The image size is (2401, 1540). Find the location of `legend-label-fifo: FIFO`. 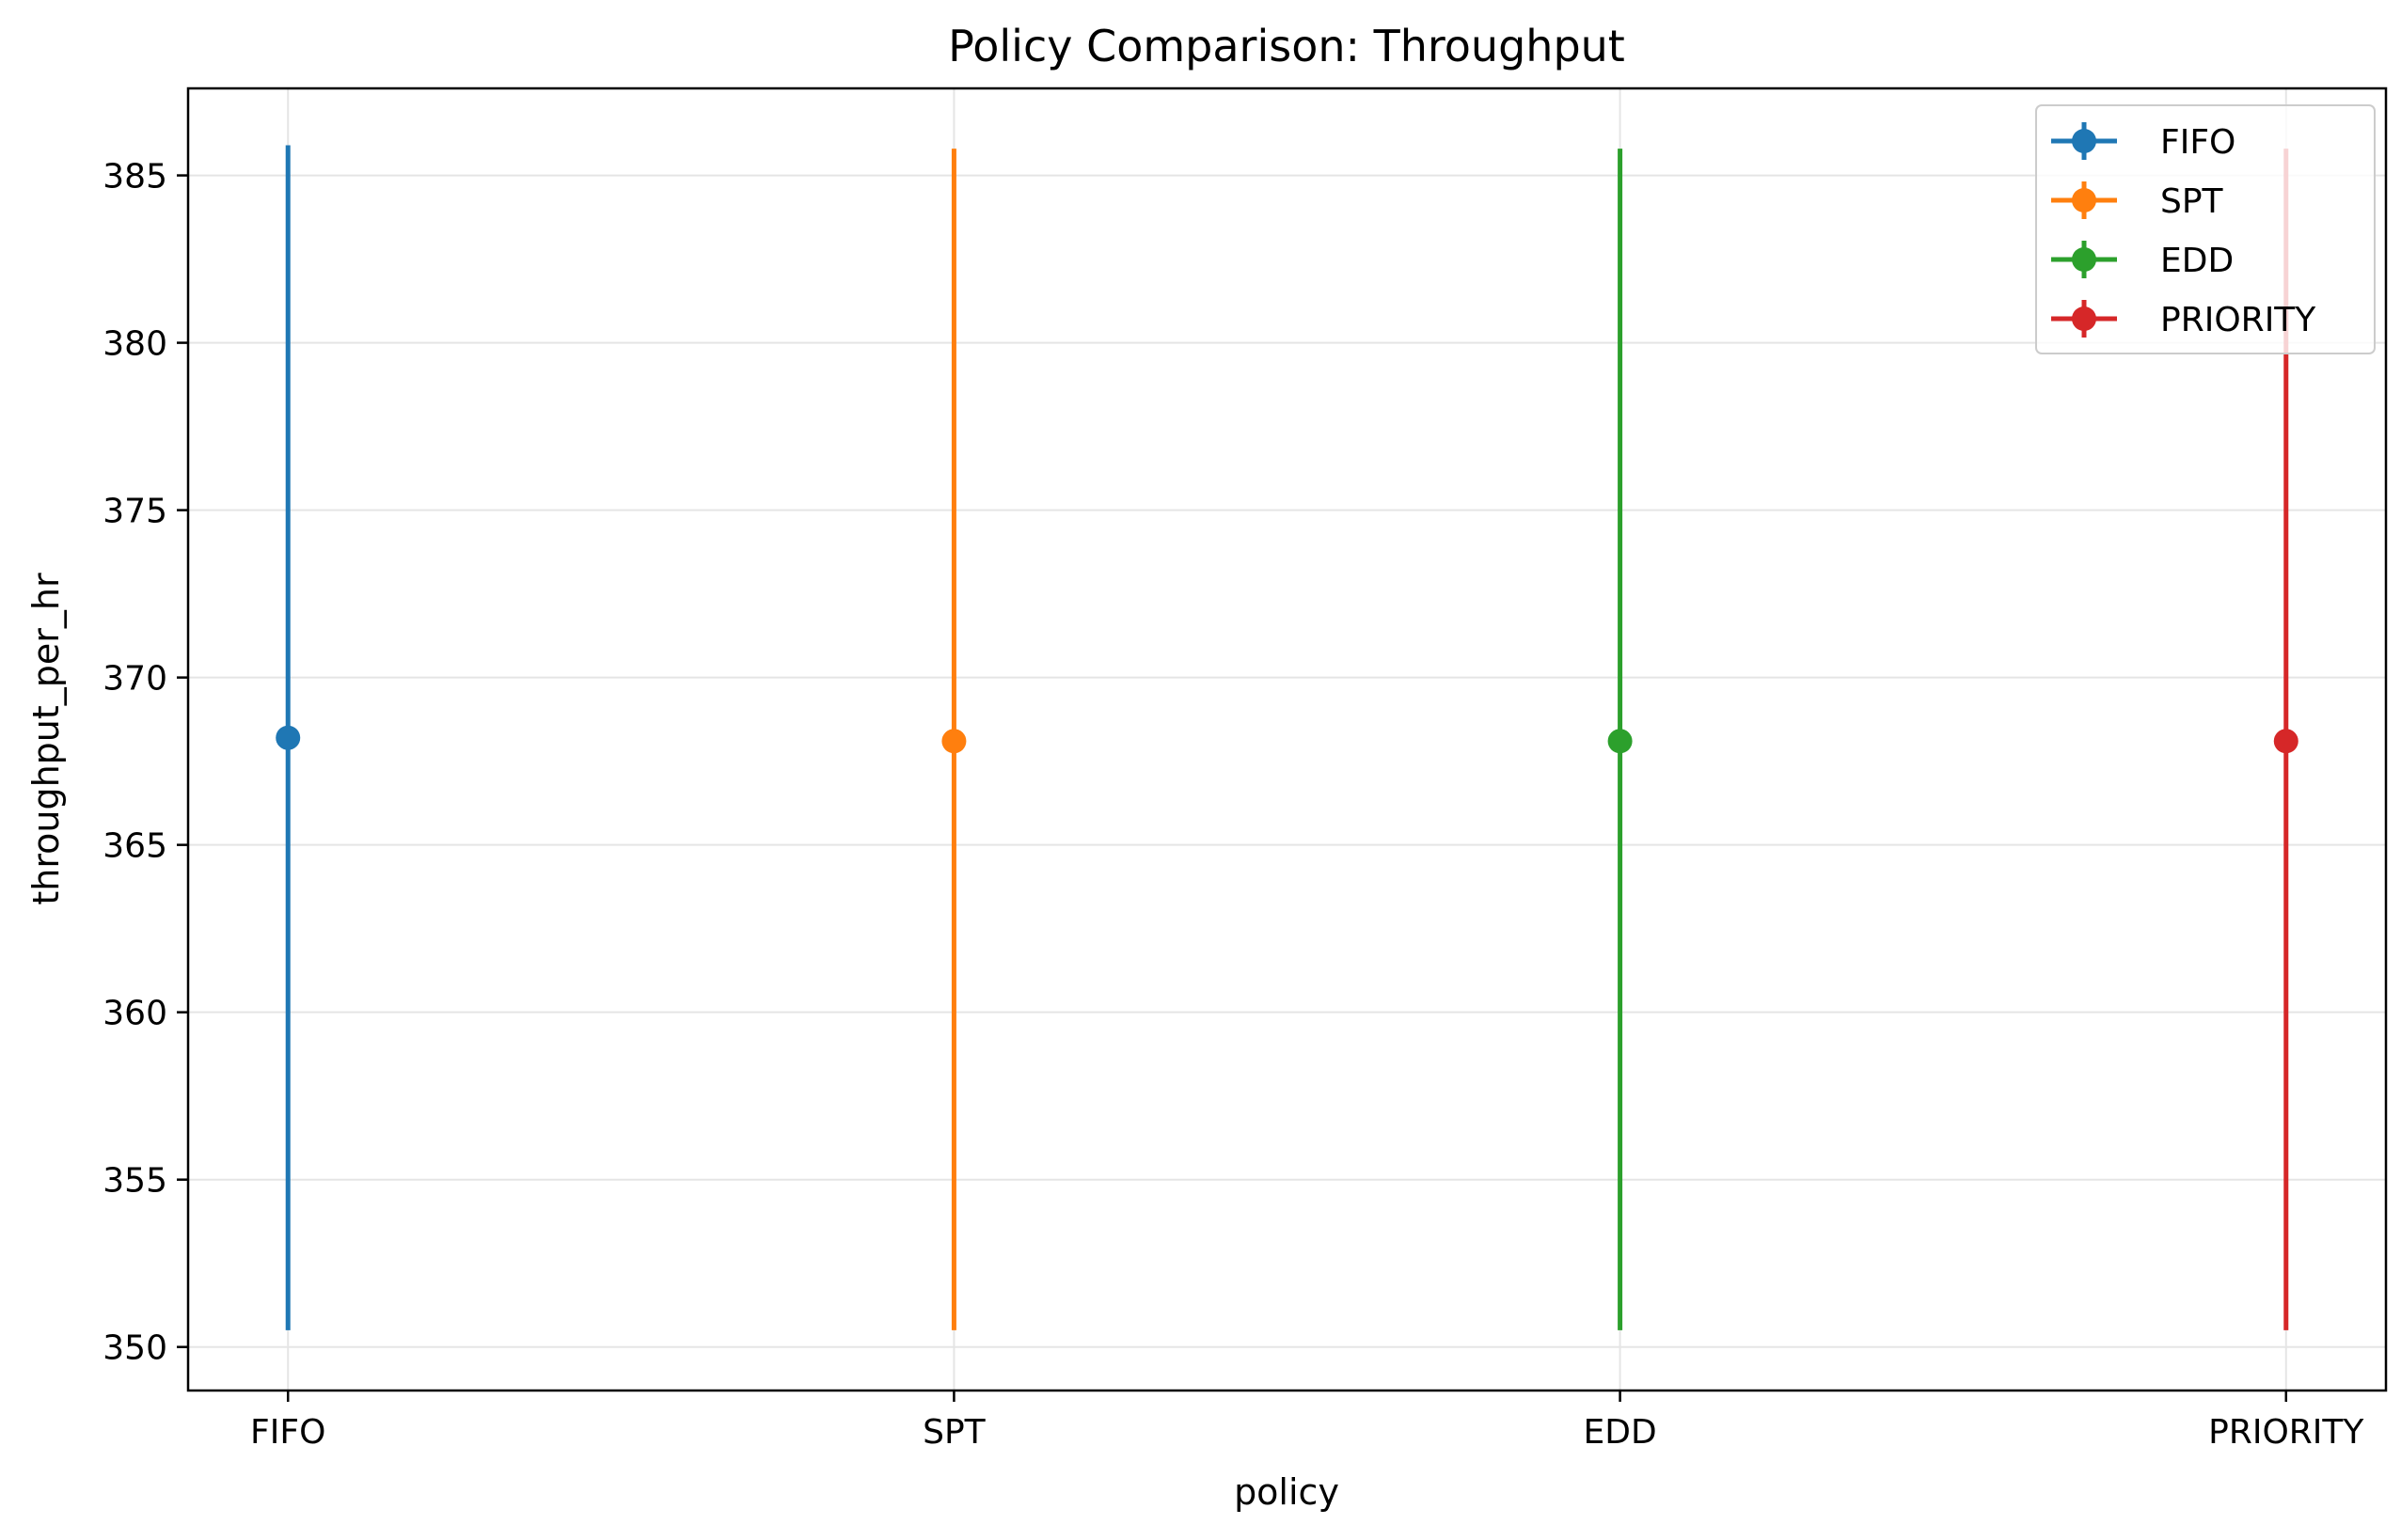

legend-label-fifo: FIFO is located at coordinates (2197, 143).